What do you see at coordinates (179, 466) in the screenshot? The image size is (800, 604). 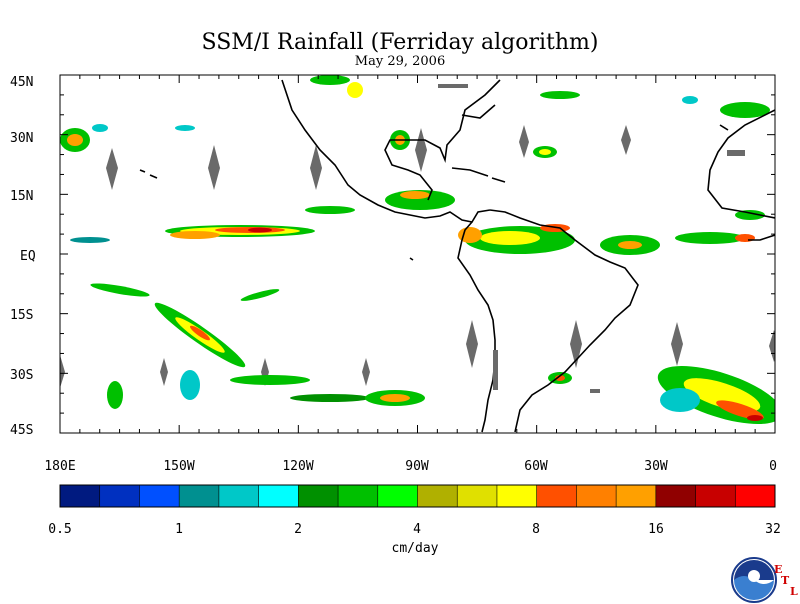 I see `lon-label-150w: 150W` at bounding box center [179, 466].